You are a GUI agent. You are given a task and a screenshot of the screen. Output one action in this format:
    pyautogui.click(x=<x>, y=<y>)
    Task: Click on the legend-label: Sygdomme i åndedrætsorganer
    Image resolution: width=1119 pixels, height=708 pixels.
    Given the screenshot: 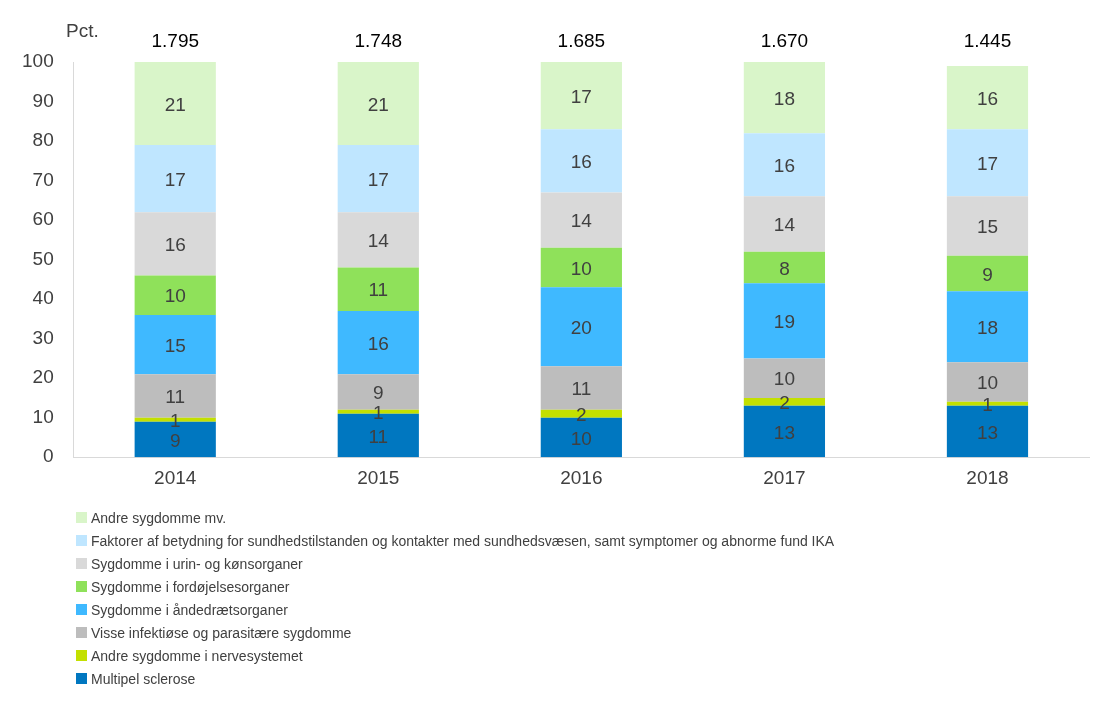 What is the action you would take?
    pyautogui.click(x=189, y=609)
    